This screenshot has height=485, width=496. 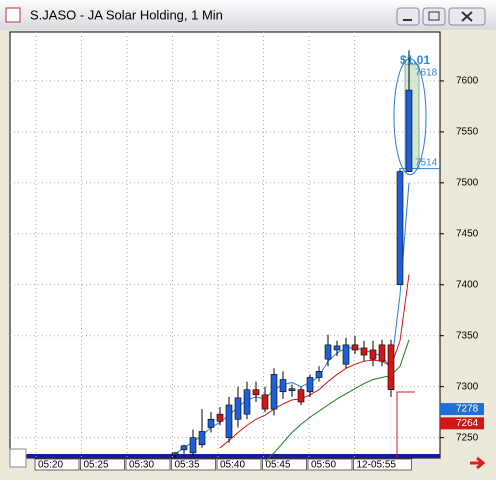 I want to click on high-annotation: 7618, so click(x=426, y=73).